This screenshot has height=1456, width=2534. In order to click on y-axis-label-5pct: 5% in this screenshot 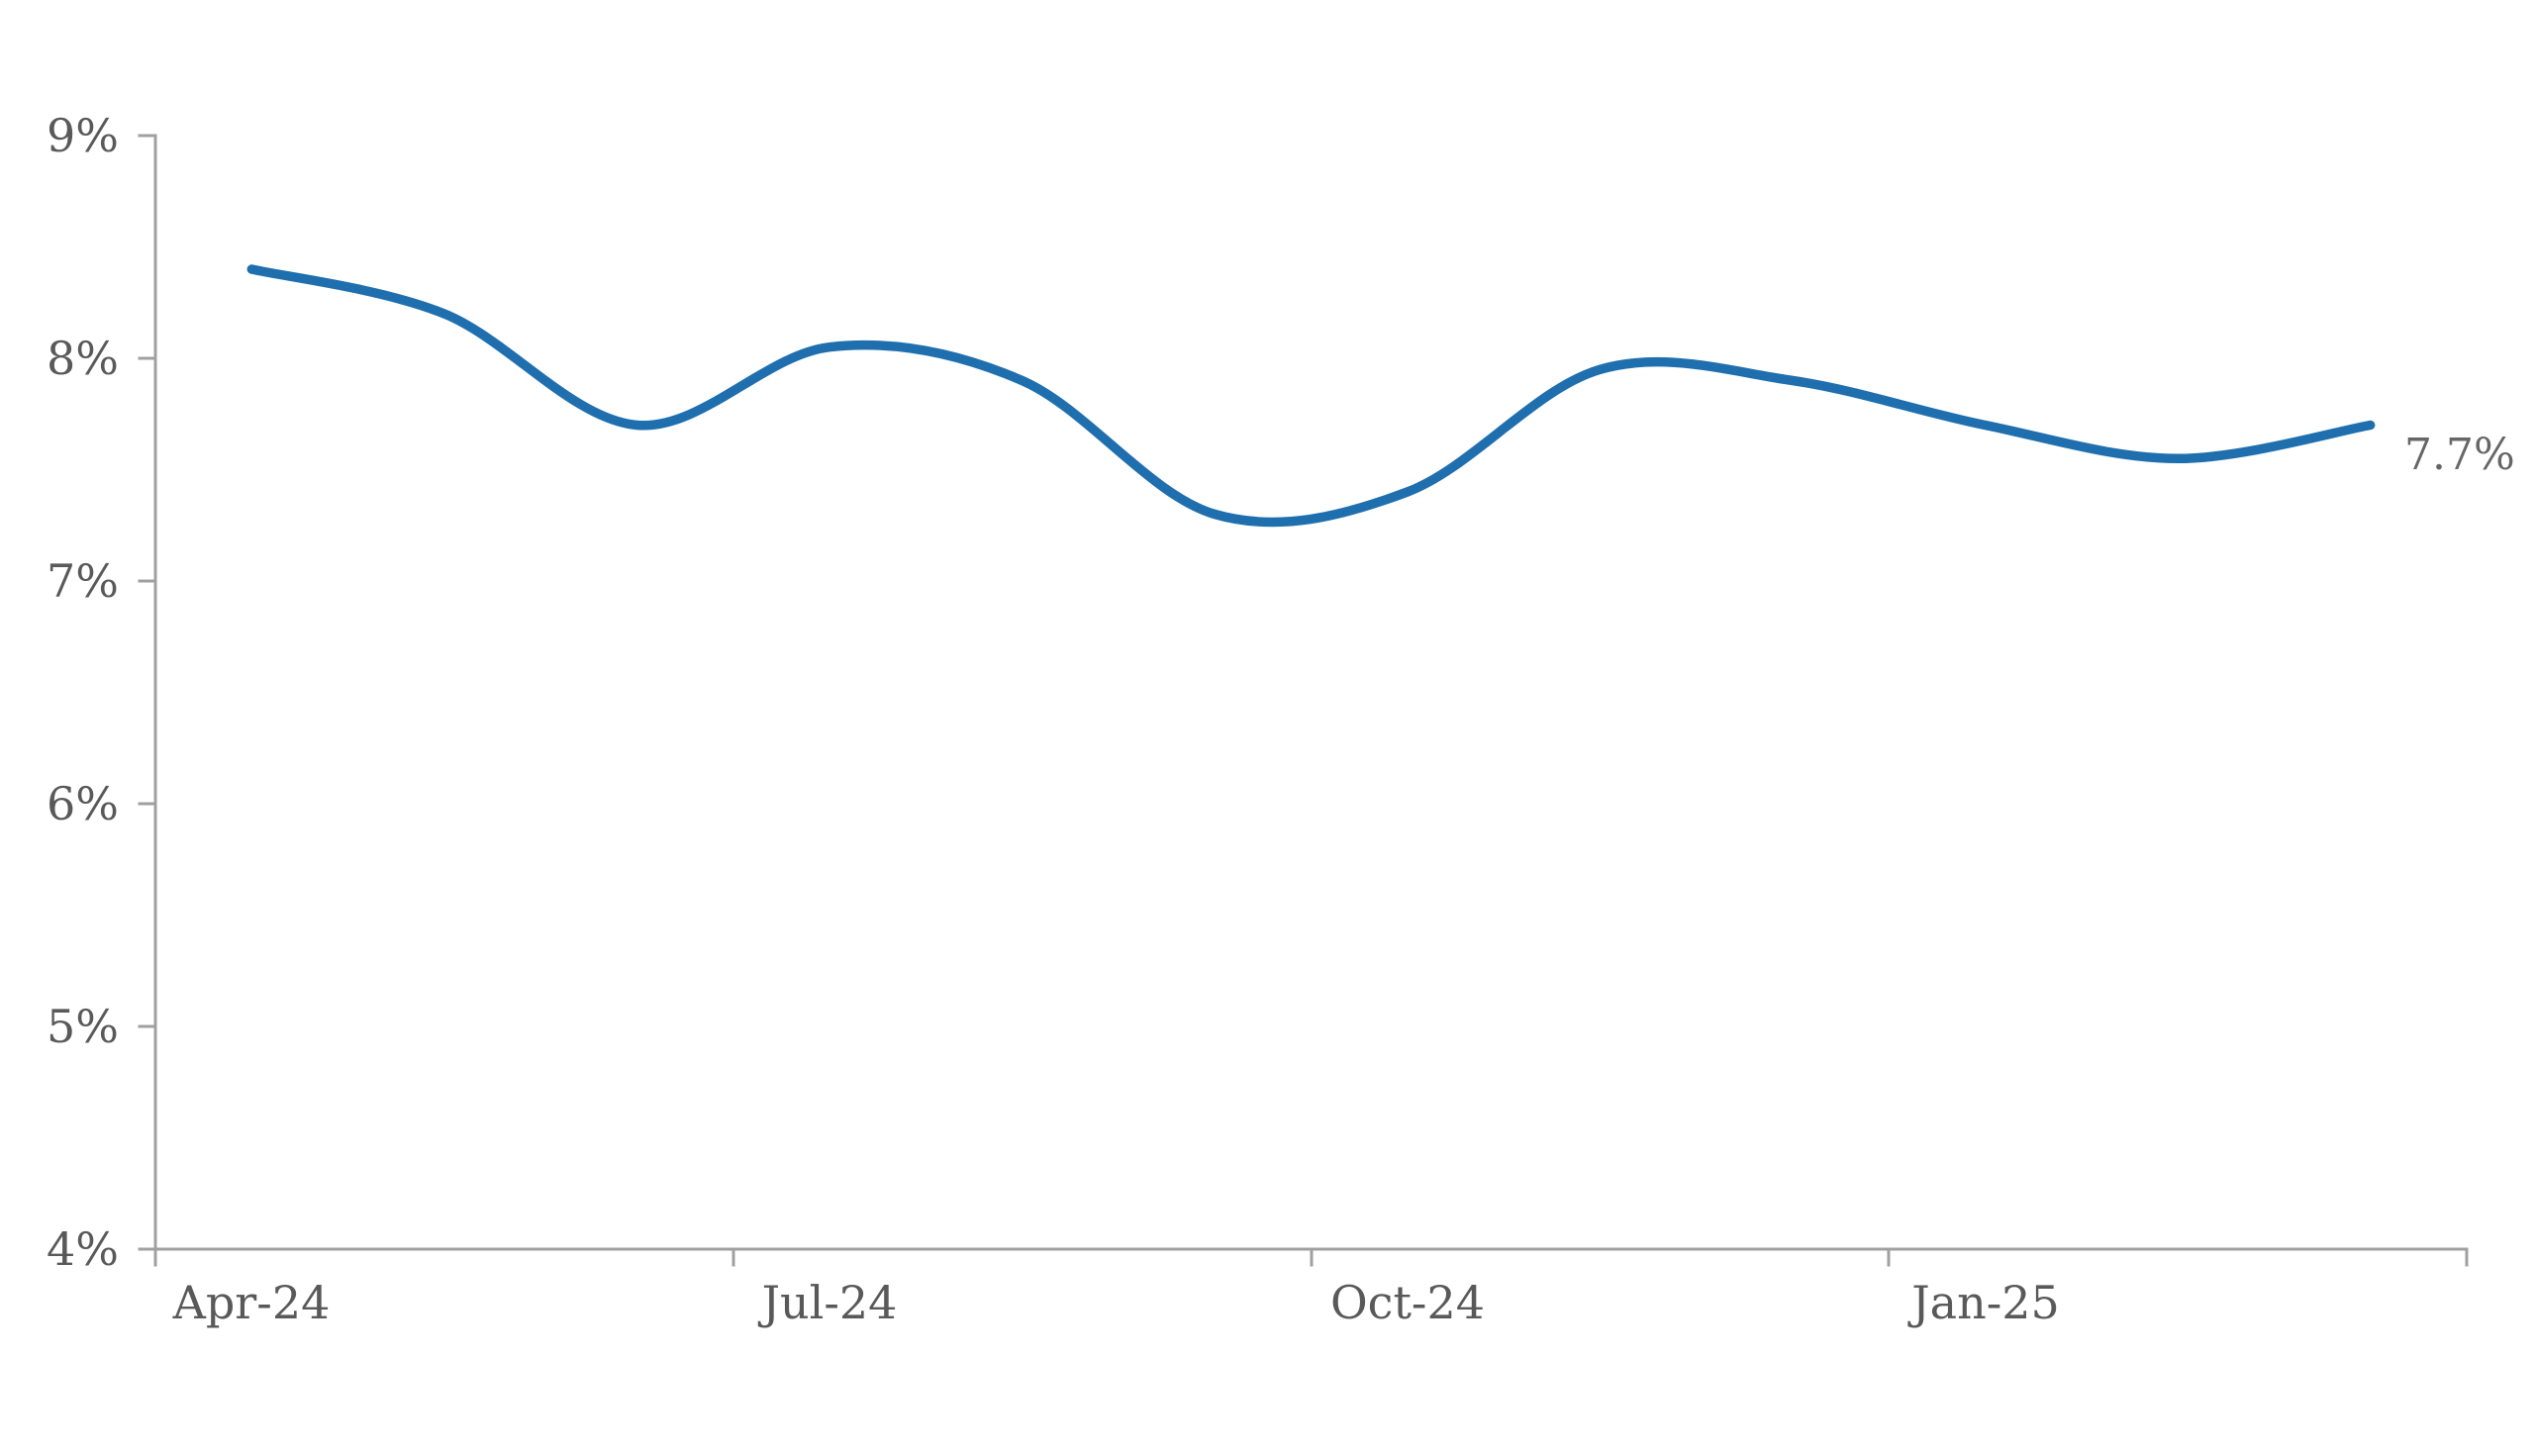, I will do `click(83, 1026)`.